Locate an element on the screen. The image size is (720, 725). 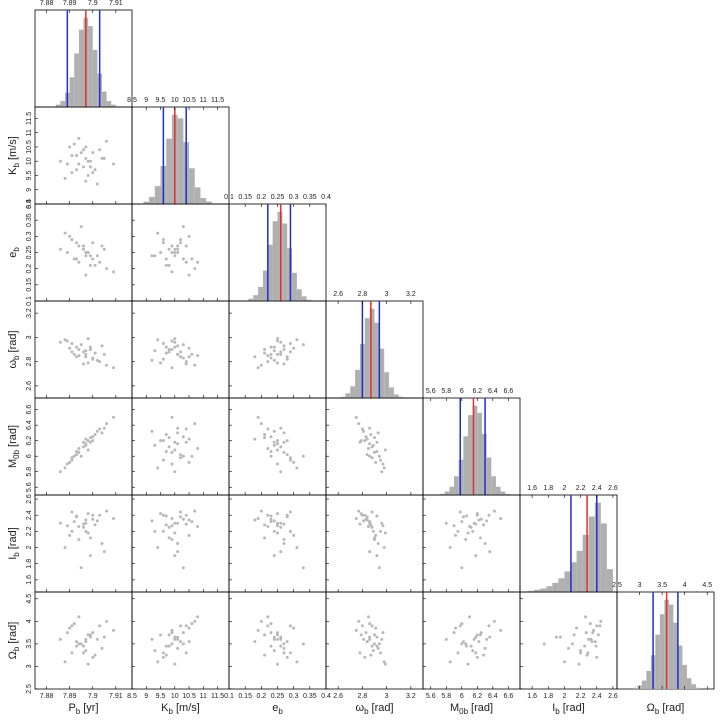
axis-symbol: K is located at coordinates (13, 171).